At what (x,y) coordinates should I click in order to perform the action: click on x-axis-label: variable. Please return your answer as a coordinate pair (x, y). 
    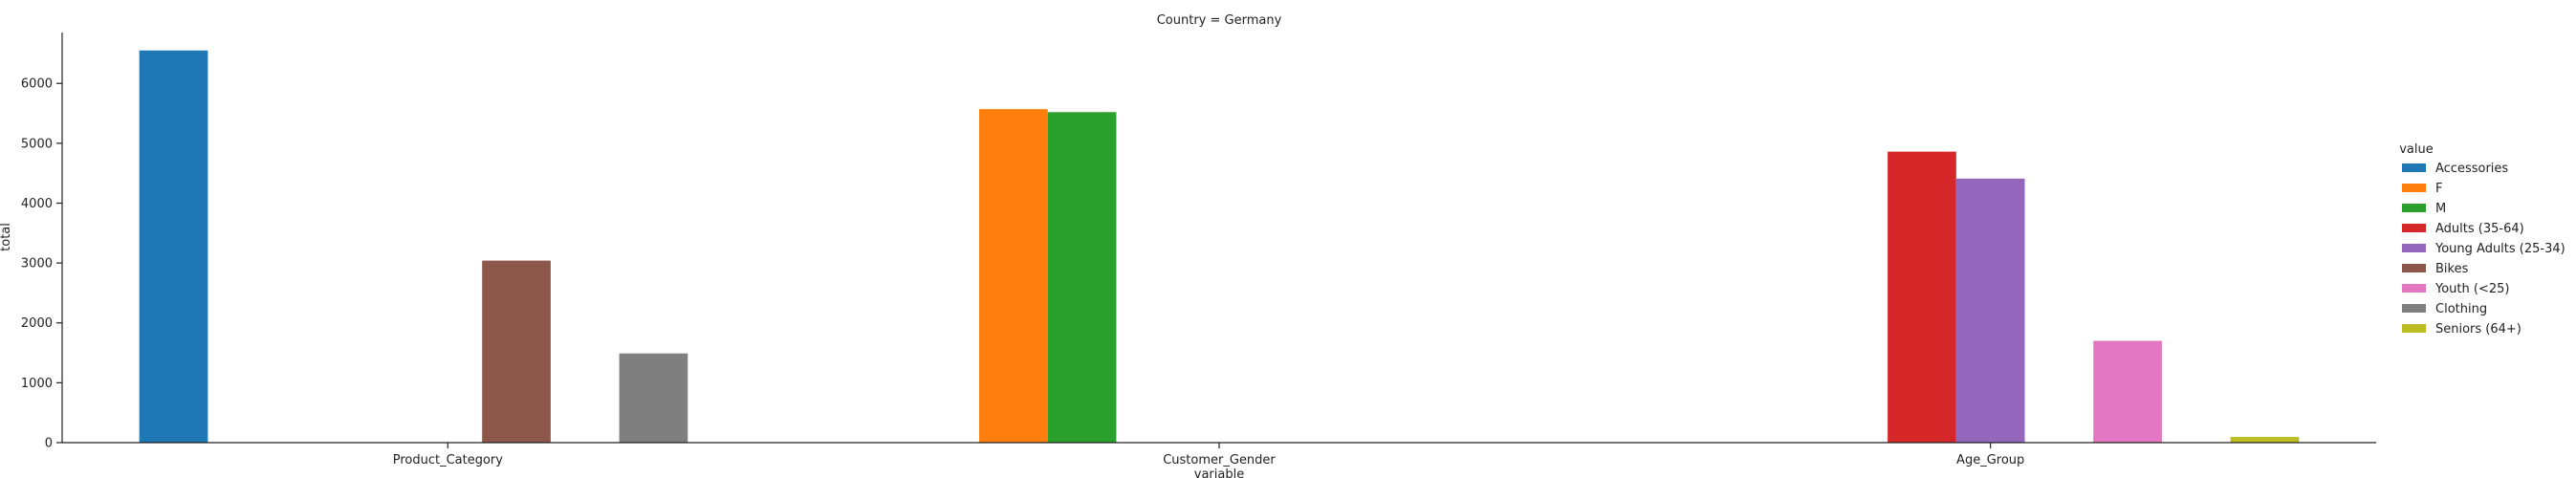
    Looking at the image, I should click on (1219, 472).